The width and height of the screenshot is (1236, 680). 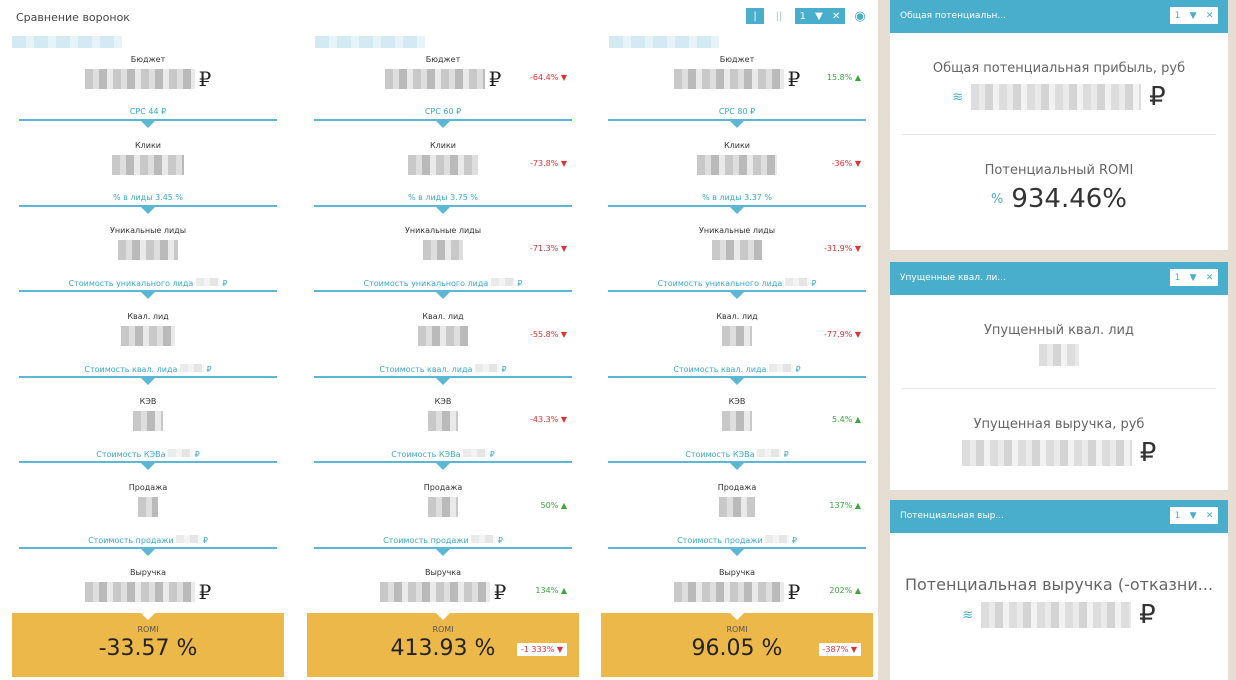 I want to click on change-indicator: -77.9% ▼, so click(x=842, y=334).